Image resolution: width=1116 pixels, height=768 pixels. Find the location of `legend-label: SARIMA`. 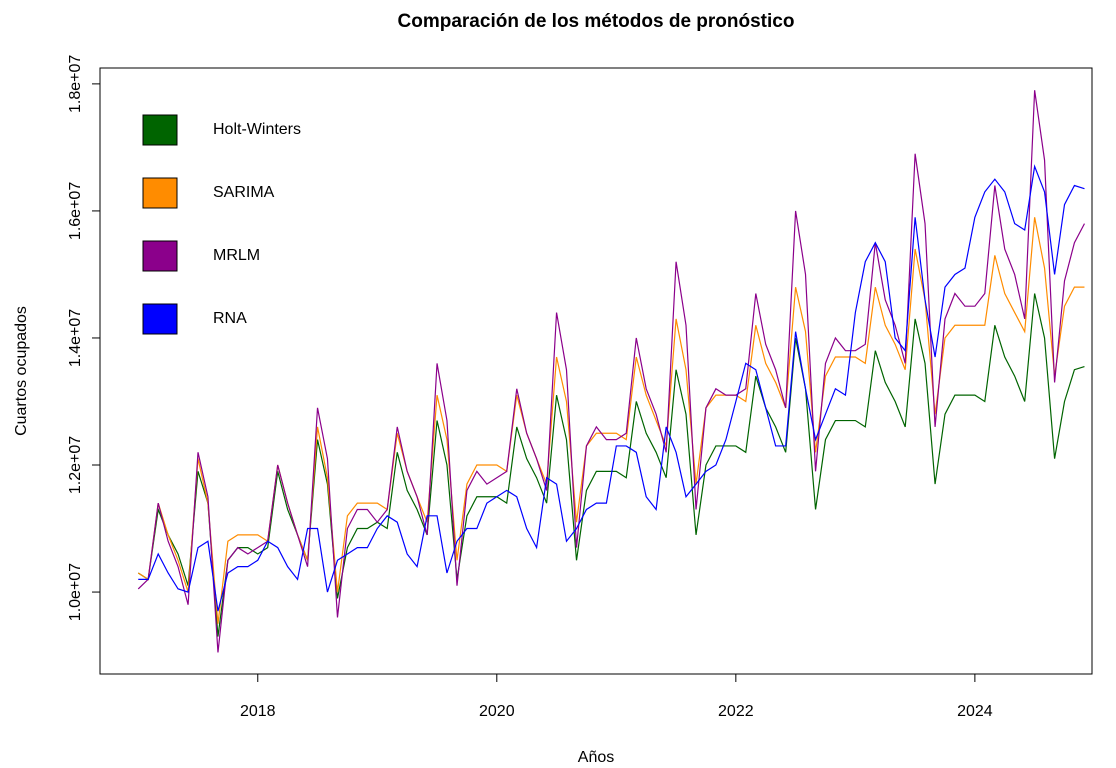

legend-label: SARIMA is located at coordinates (244, 192).